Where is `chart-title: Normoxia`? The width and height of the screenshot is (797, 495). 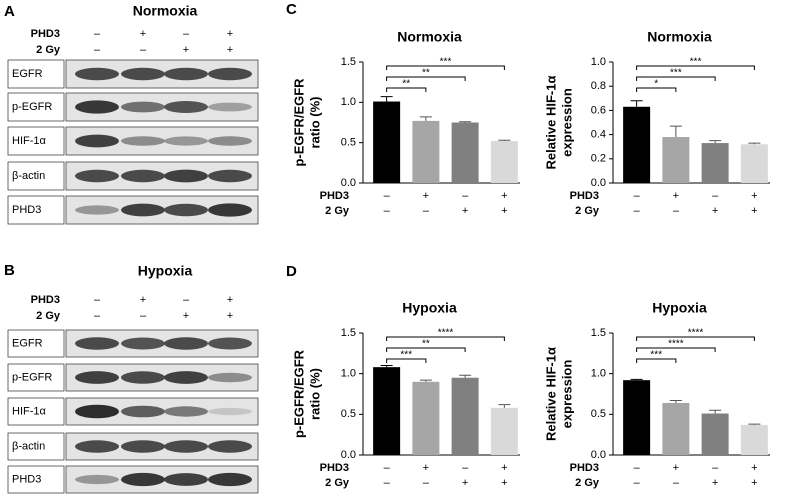 chart-title: Normoxia is located at coordinates (429, 37).